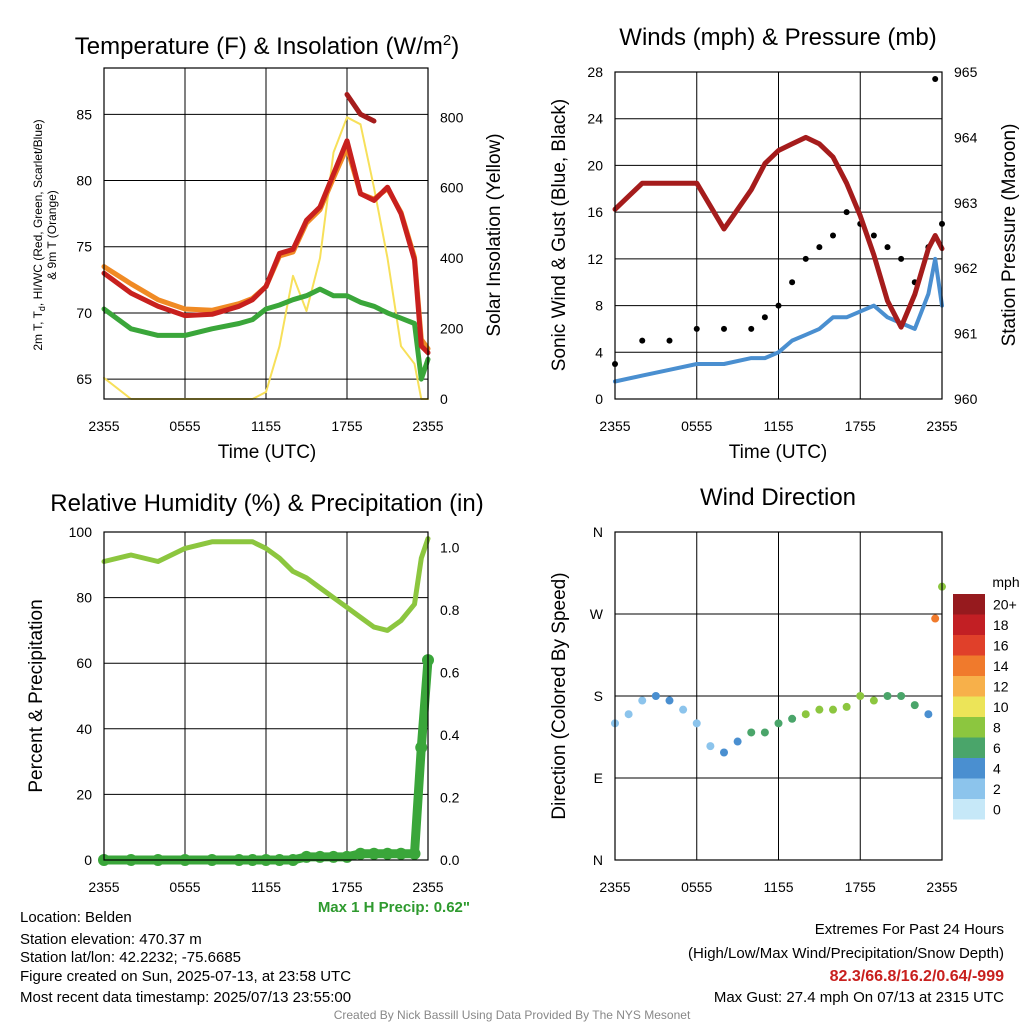 The width and height of the screenshot is (1024, 1024). Describe the element at coordinates (452, 329) in the screenshot. I see `y-tick-label-right: 200` at that location.